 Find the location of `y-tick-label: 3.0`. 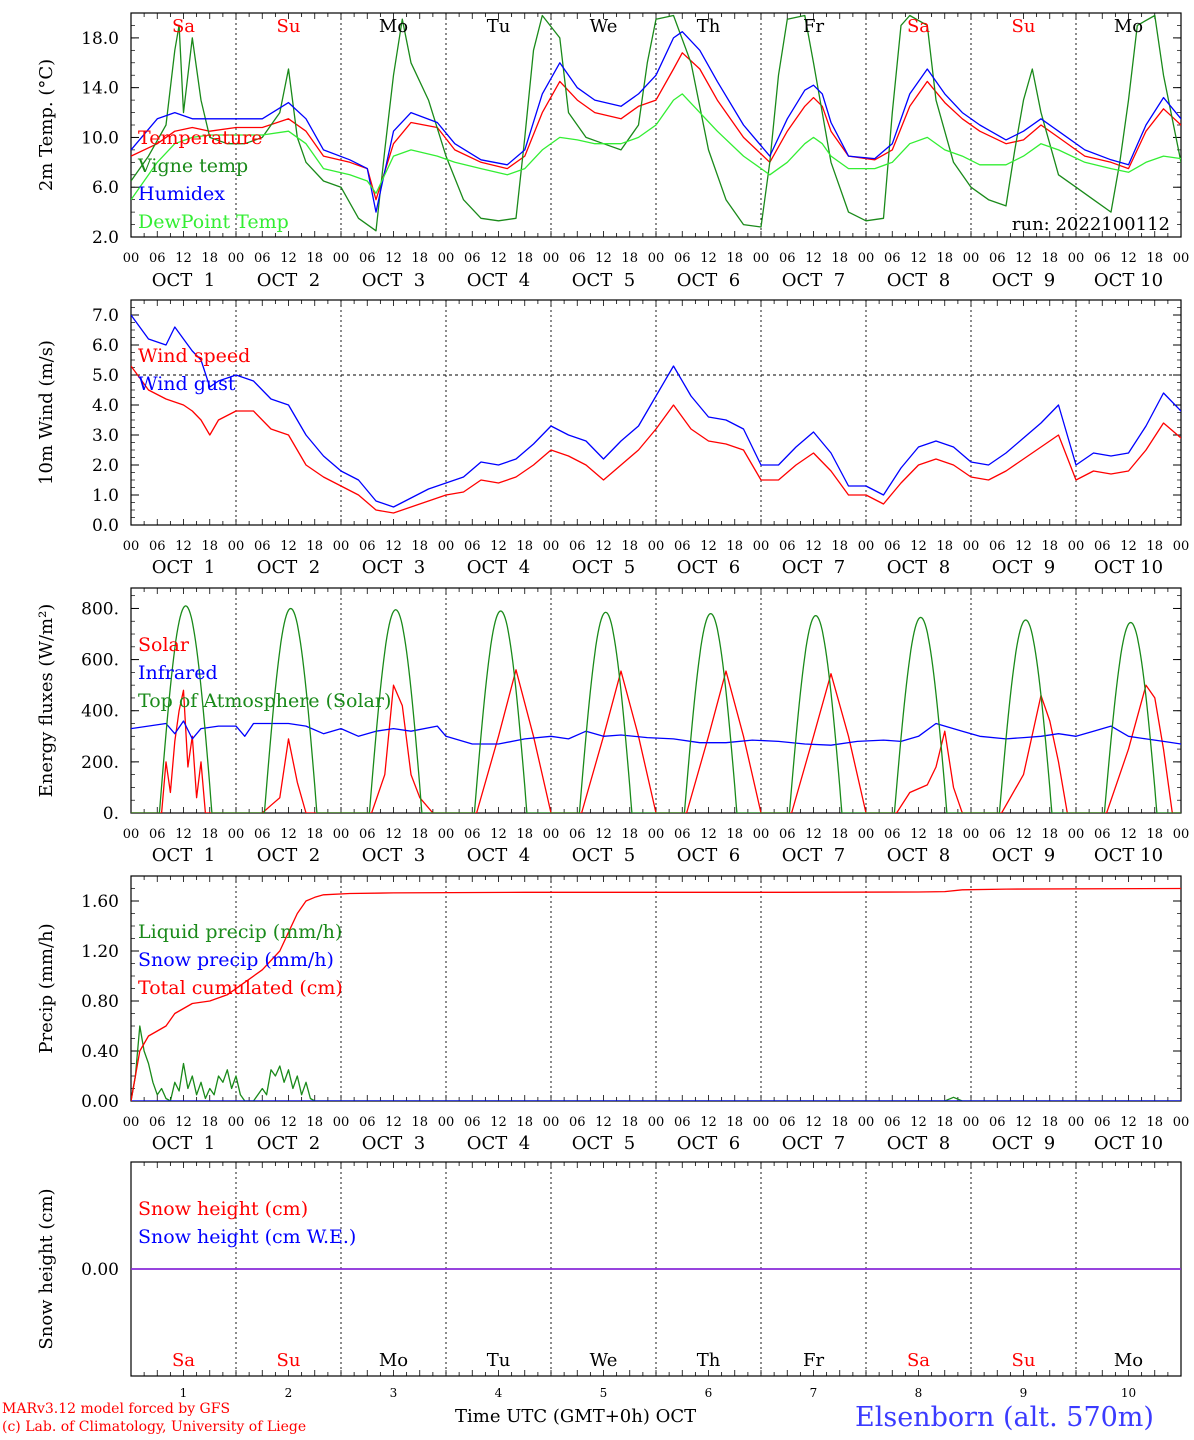

y-tick-label: 3.0 is located at coordinates (105, 436).